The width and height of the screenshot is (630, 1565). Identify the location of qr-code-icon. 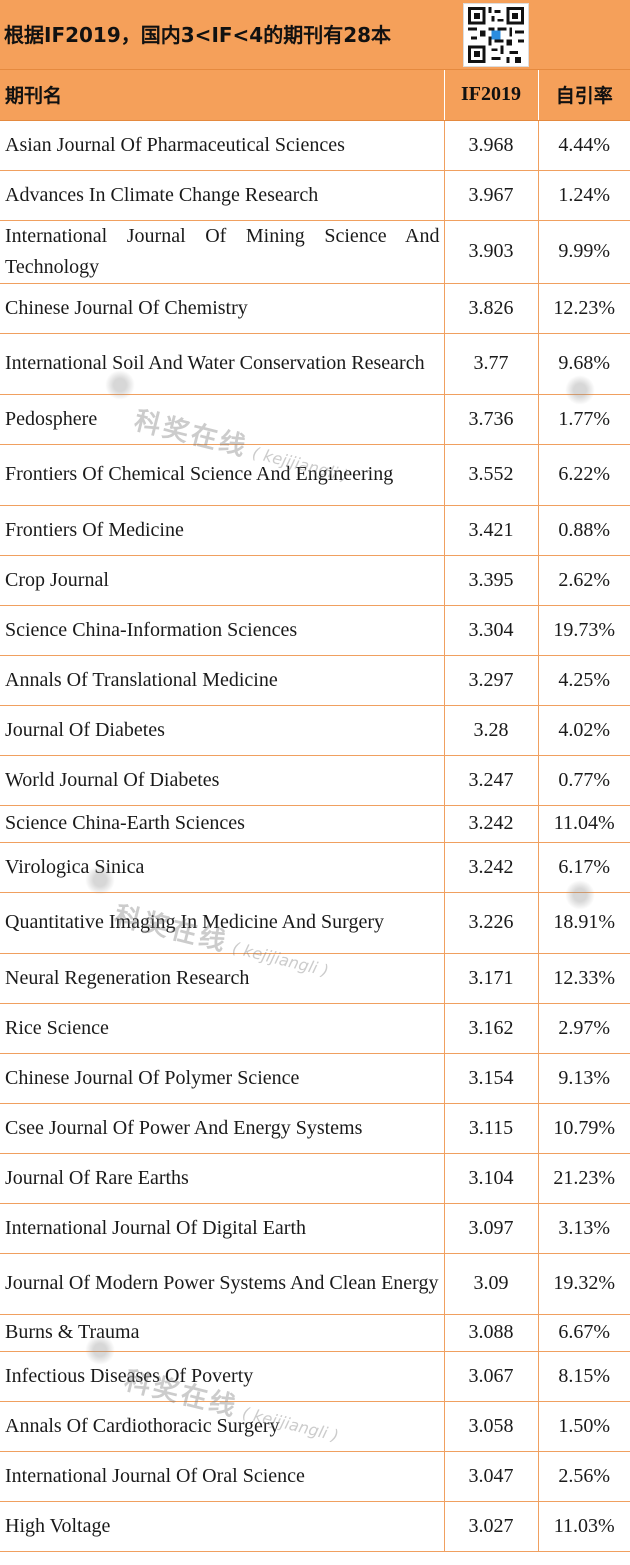
(496, 35).